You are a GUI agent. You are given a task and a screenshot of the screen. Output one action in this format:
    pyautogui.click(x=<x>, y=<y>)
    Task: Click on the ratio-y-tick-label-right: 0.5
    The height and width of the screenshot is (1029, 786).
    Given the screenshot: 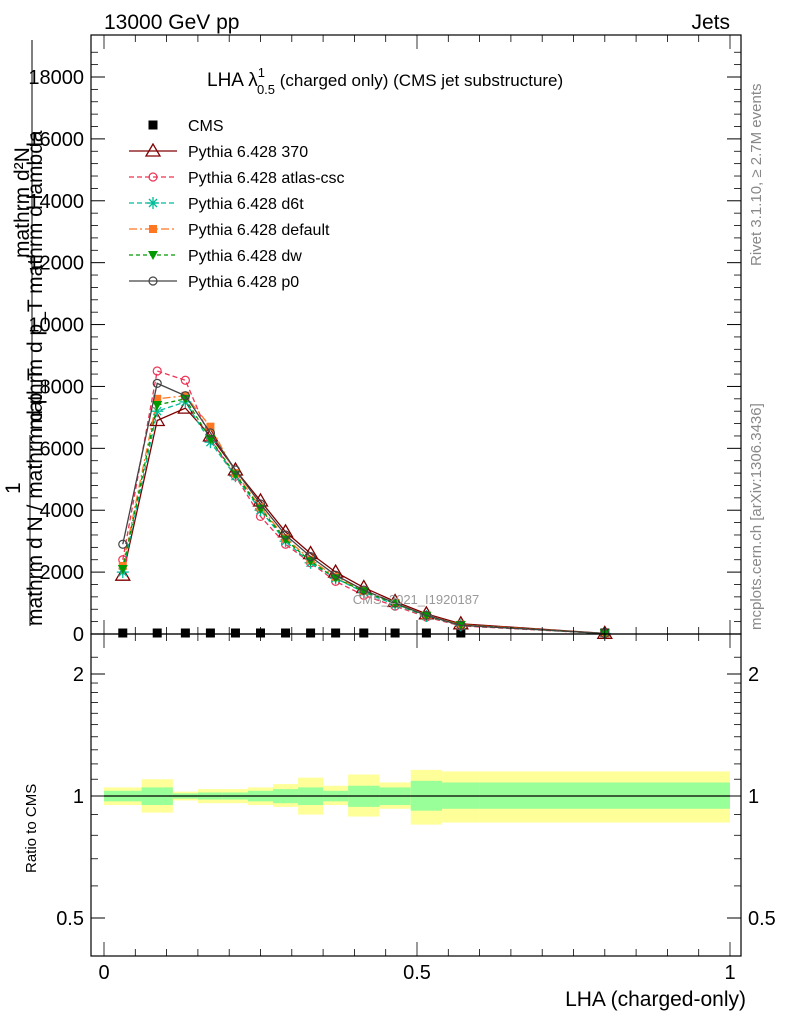 What is the action you would take?
    pyautogui.click(x=762, y=919)
    